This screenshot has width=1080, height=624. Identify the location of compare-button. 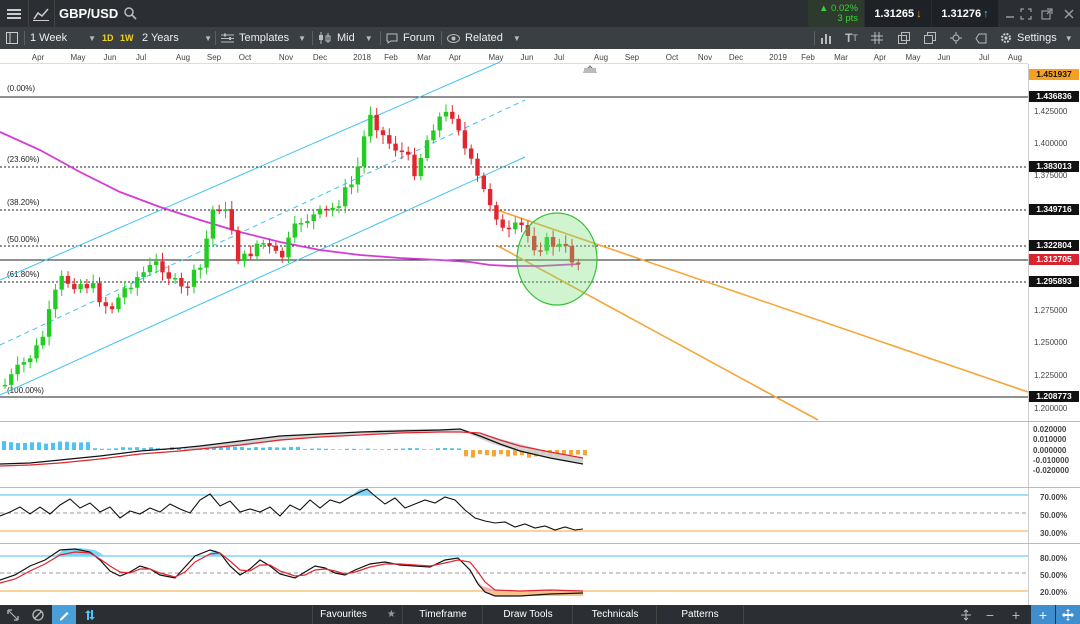
(904, 38).